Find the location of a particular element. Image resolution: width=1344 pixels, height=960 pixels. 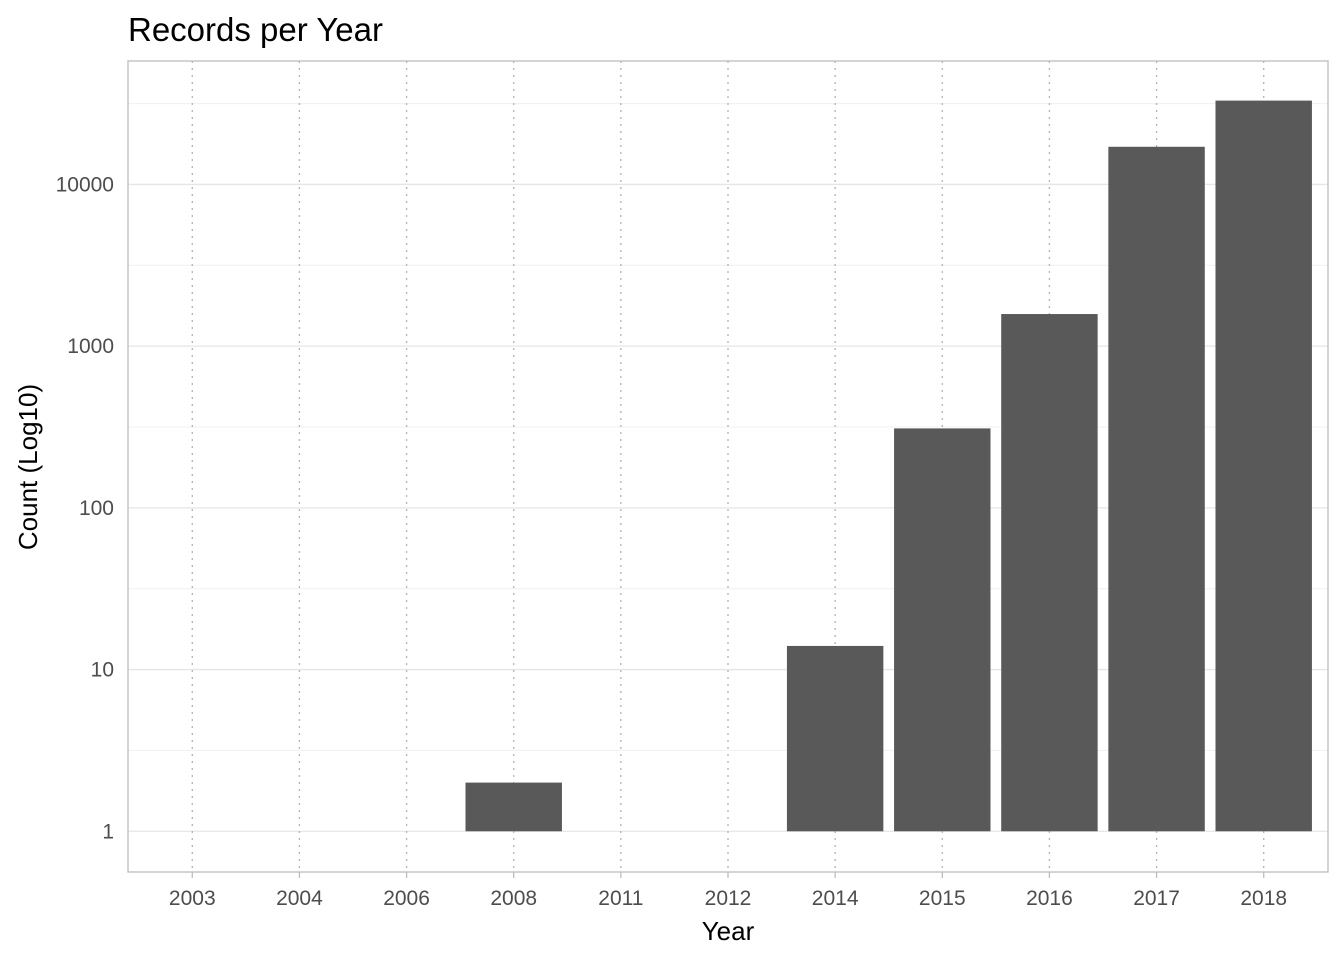

bar-2016 is located at coordinates (1049, 573).